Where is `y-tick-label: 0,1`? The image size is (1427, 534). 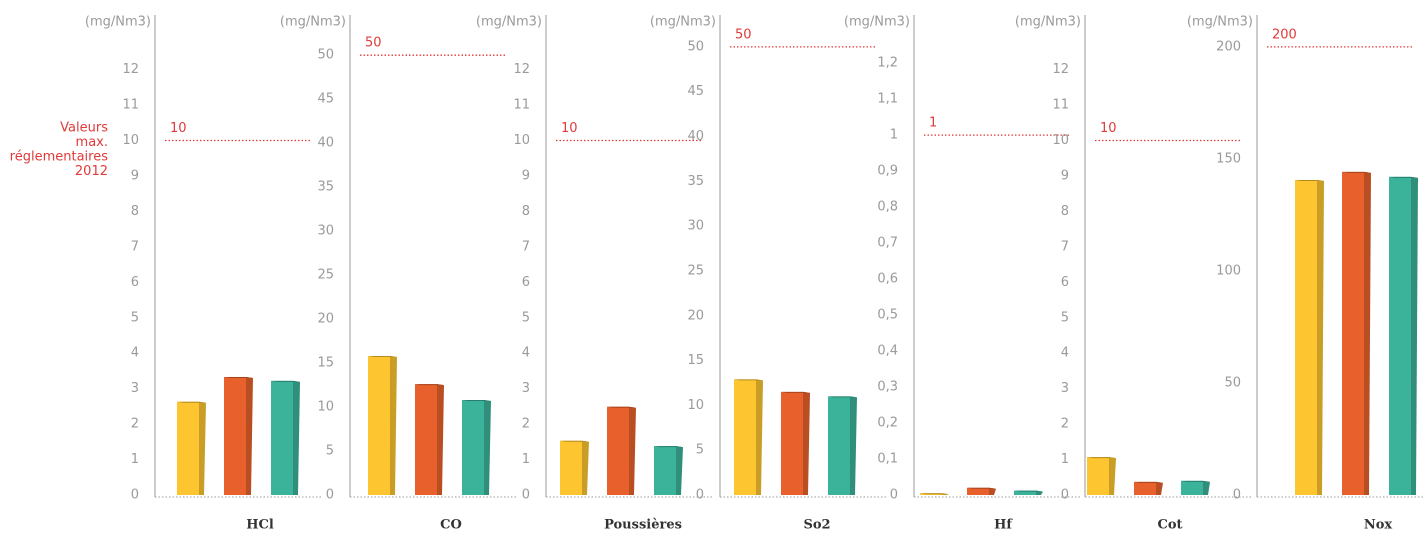 y-tick-label: 0,1 is located at coordinates (887, 459).